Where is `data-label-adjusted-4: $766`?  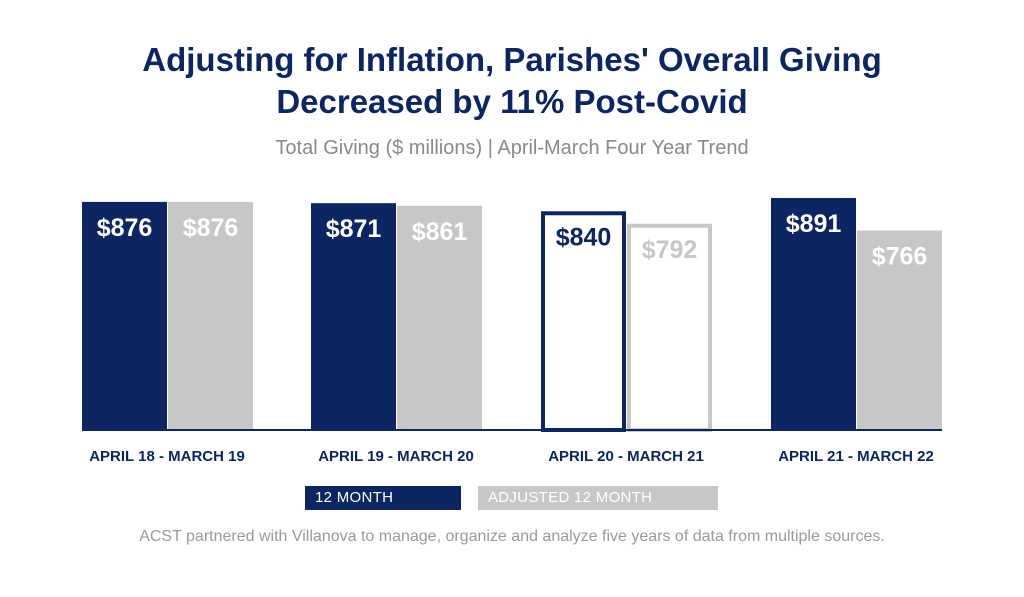 data-label-adjusted-4: $766 is located at coordinates (900, 257).